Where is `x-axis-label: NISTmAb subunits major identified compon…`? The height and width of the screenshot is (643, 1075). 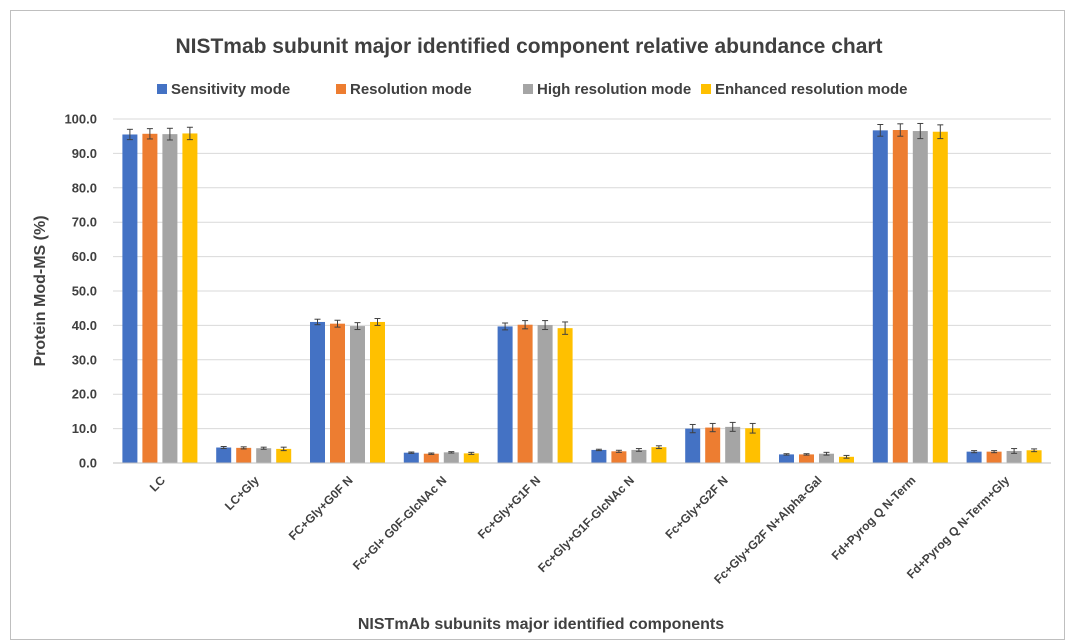 x-axis-label: NISTmAb subunits major identified compon… is located at coordinates (541, 624).